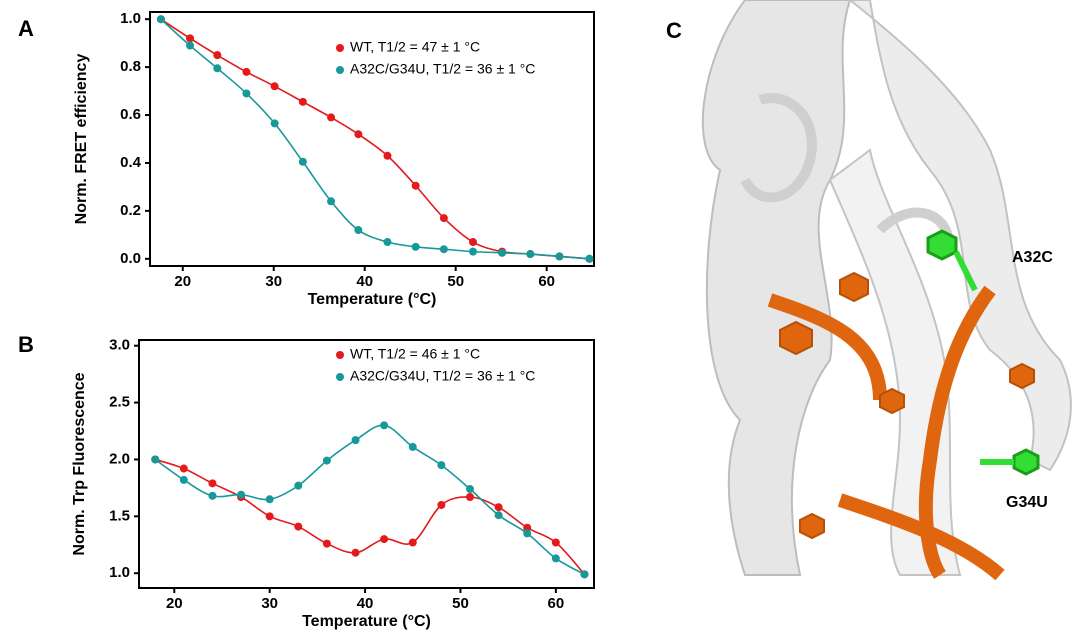 The height and width of the screenshot is (632, 1090). I want to click on panel-label: C, so click(674, 30).